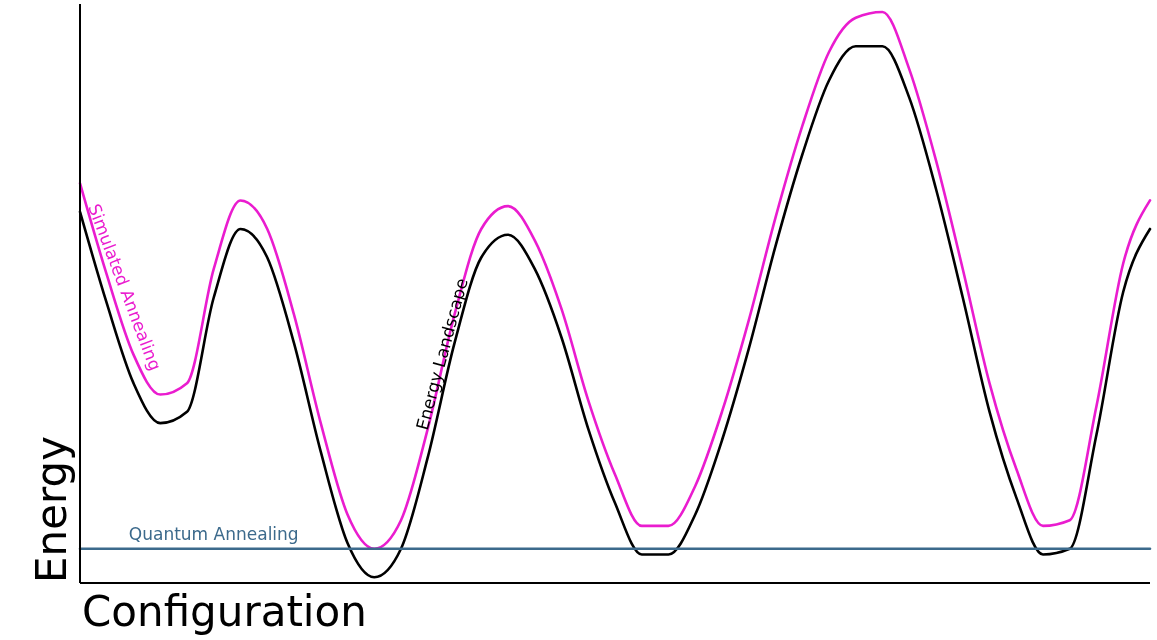  Describe the element at coordinates (224, 611) in the screenshot. I see `x-axis-title: Configuration` at that location.